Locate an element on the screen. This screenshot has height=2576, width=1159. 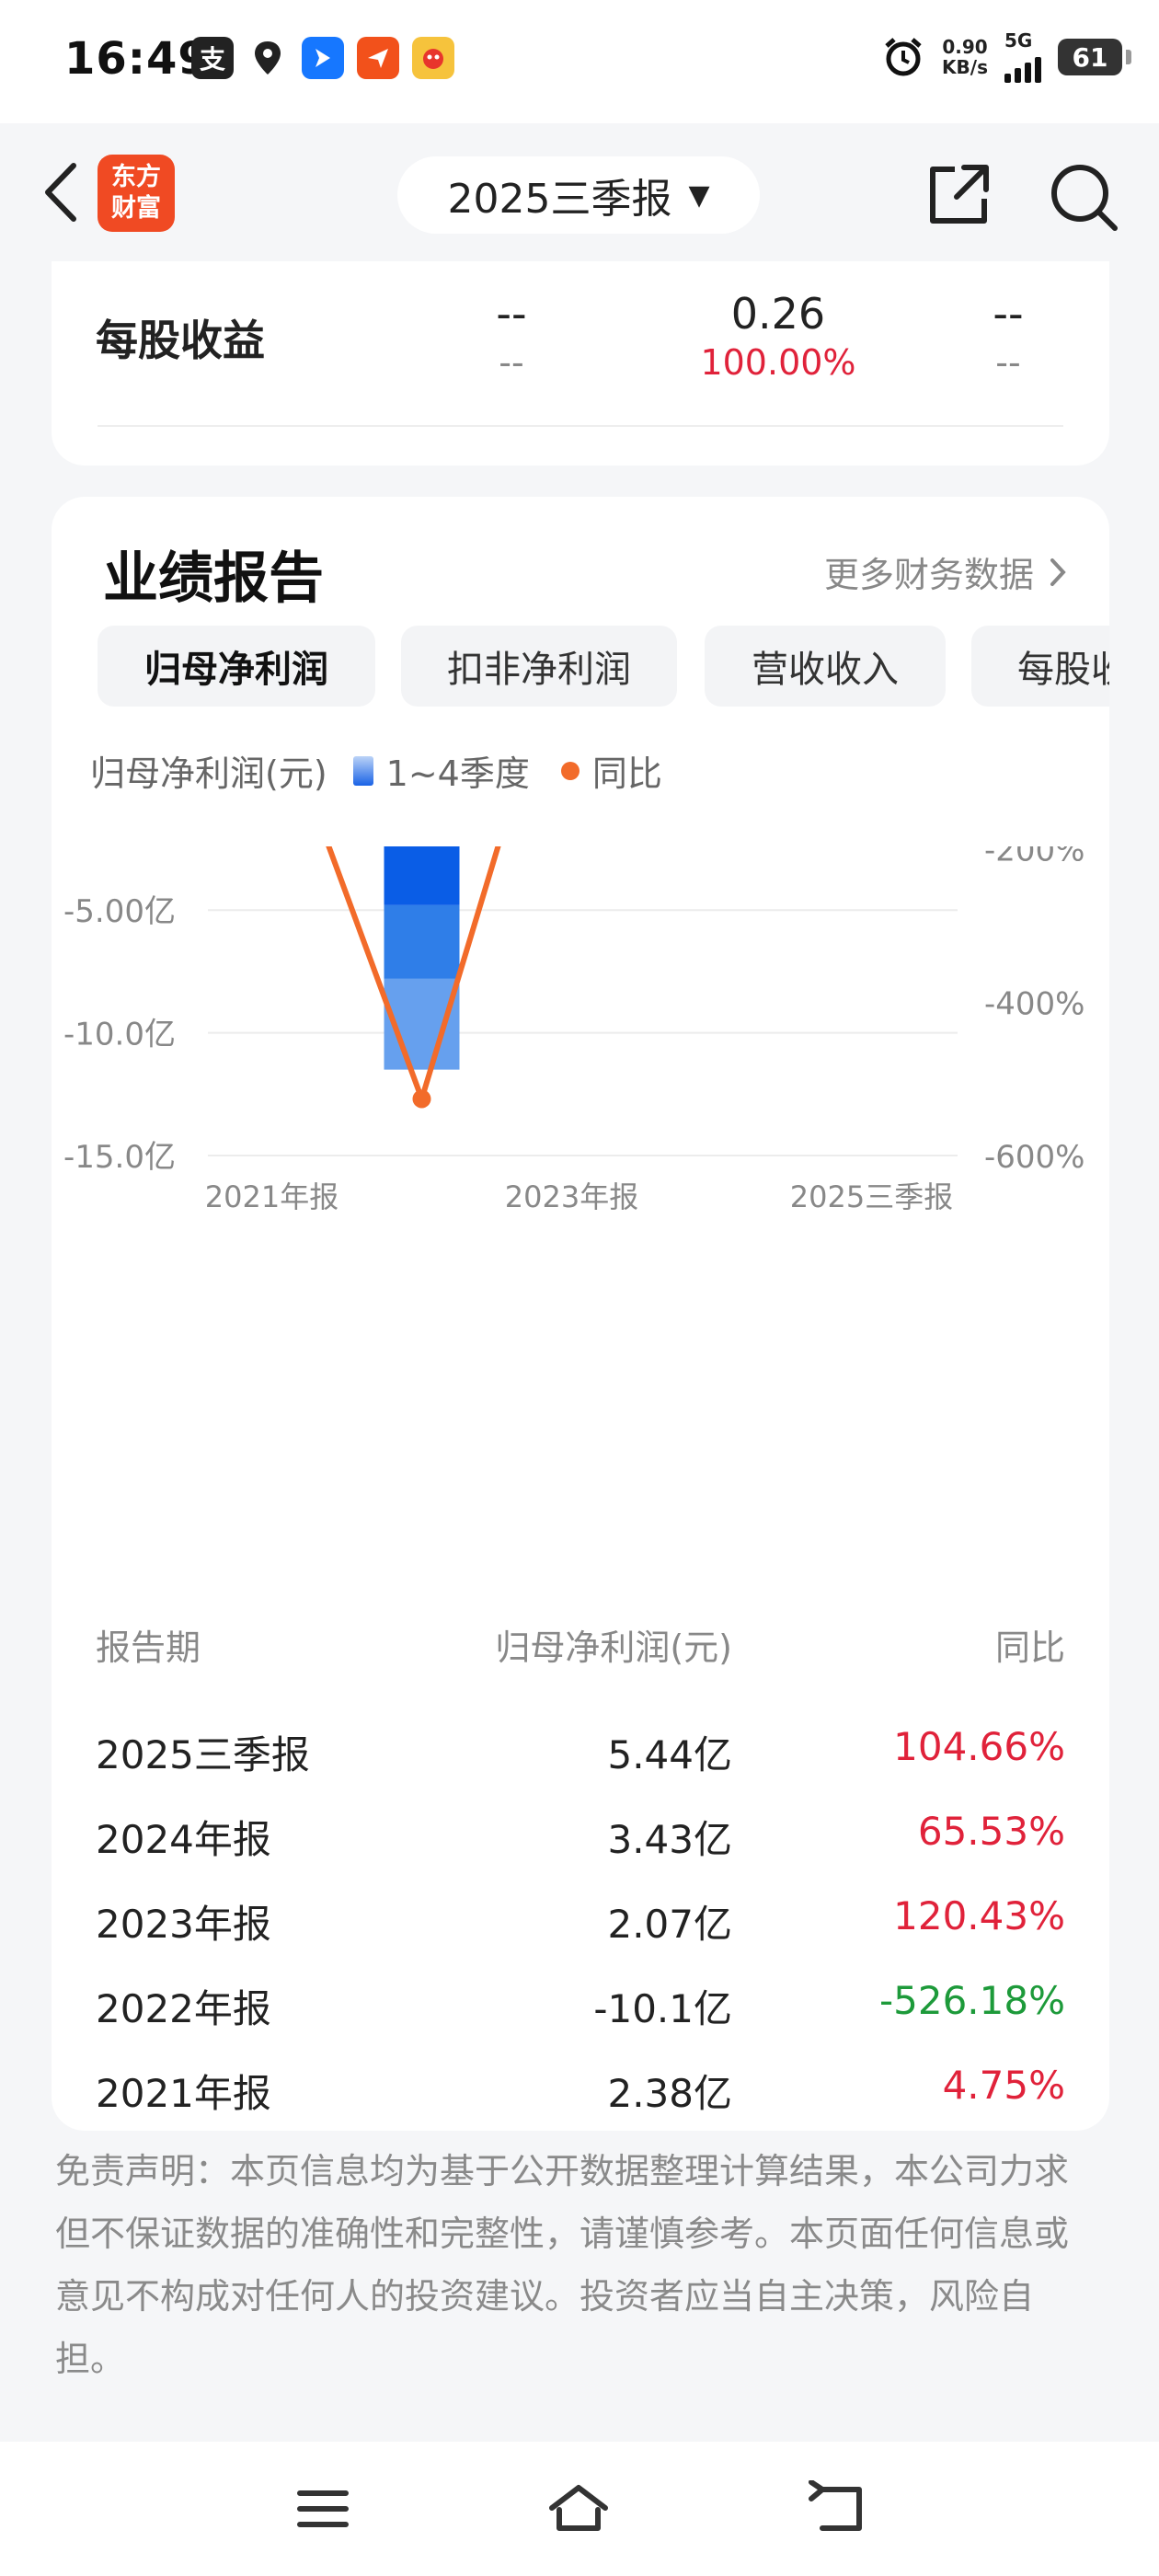
cartoon-app-icon is located at coordinates (433, 58).